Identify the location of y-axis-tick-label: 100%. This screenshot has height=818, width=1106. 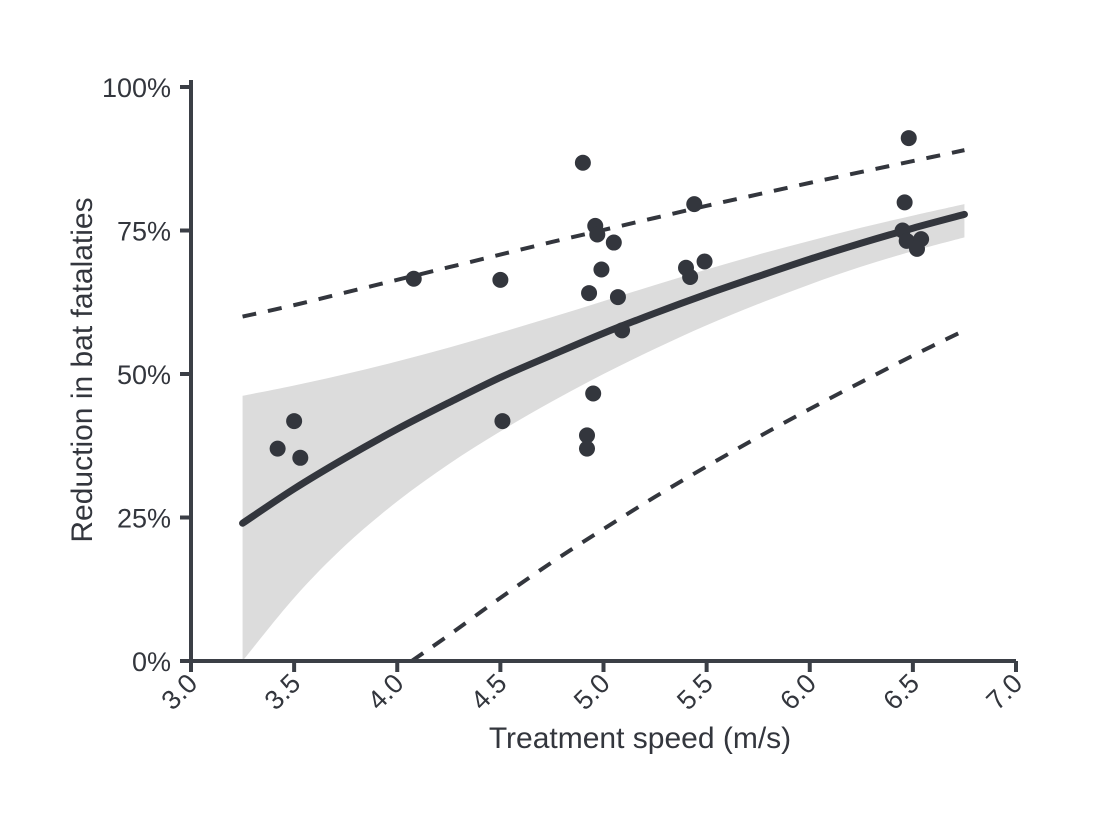
(136, 88).